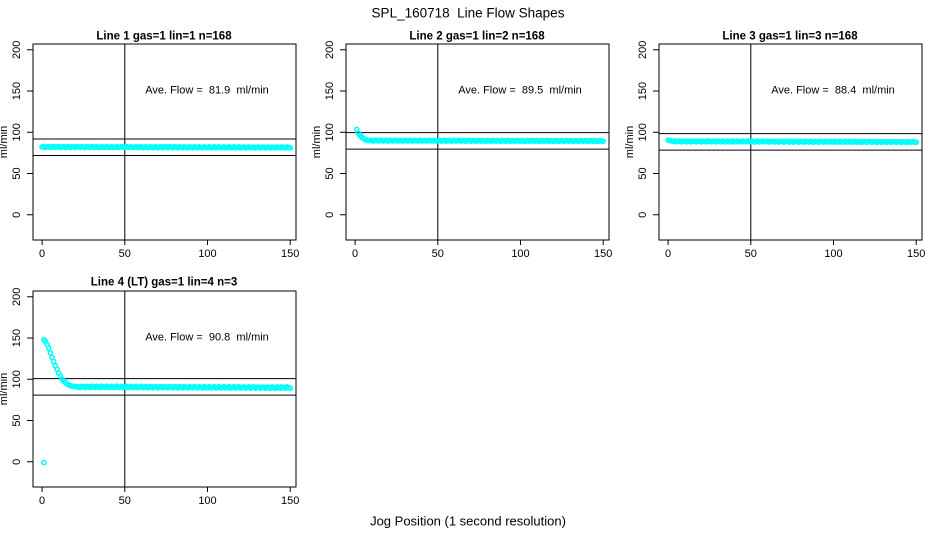 This screenshot has height=540, width=936. What do you see at coordinates (468, 521) in the screenshot?
I see `figure-x-axis-label: Jog Position (1 second resolution)` at bounding box center [468, 521].